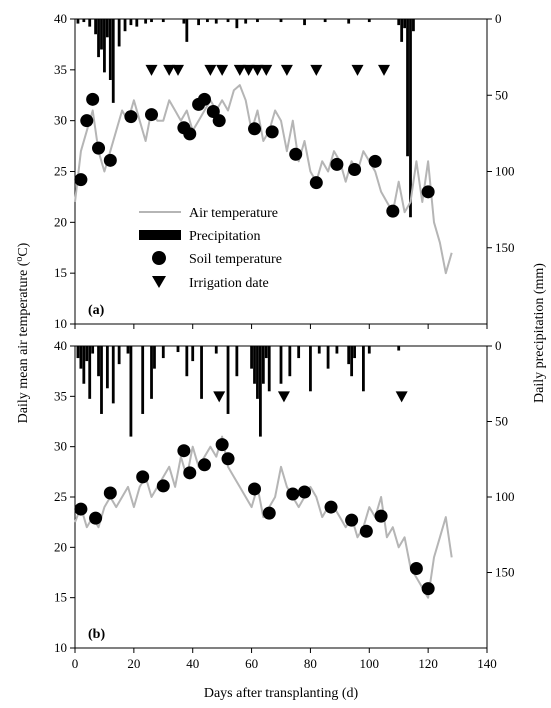  I want to click on left-axis-title: Daily mean air temperature (oC), so click(23, 332).